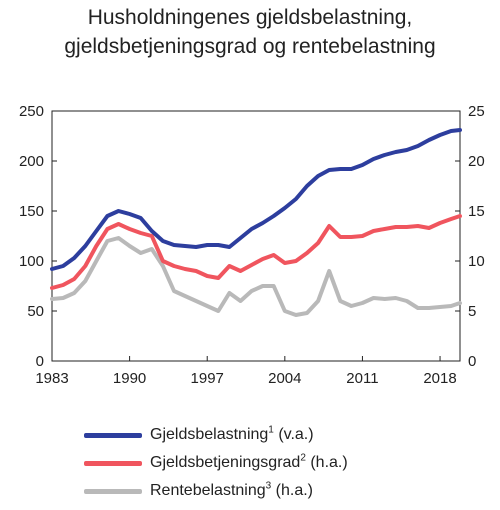 This screenshot has height=510, width=500. Describe the element at coordinates (31, 261) in the screenshot. I see `y-left-tick-label: 100` at that location.